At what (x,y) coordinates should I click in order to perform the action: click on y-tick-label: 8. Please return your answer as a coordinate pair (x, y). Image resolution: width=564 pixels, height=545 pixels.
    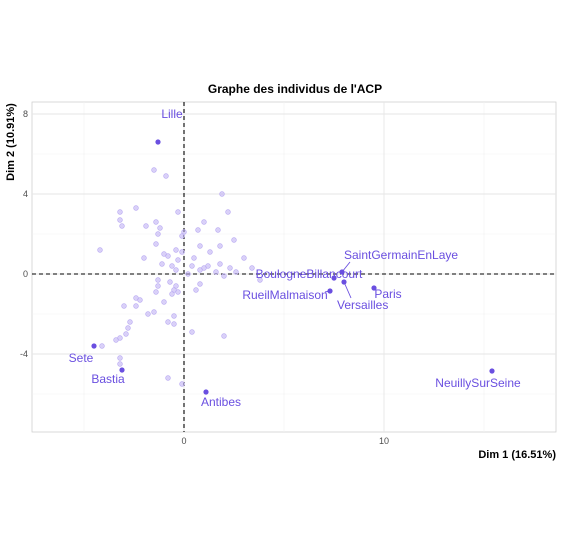
    Looking at the image, I should click on (25, 114).